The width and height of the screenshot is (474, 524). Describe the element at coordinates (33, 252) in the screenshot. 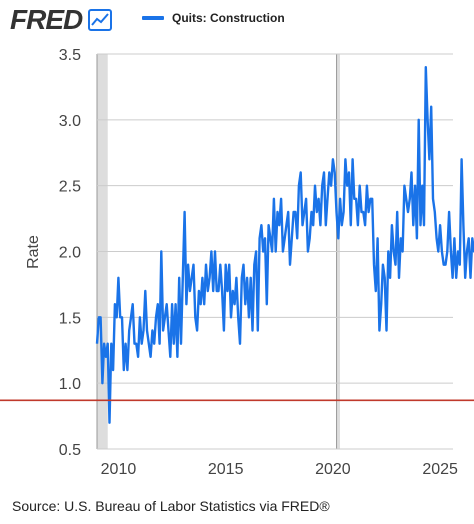

I see `y-axis-label: Rate` at that location.